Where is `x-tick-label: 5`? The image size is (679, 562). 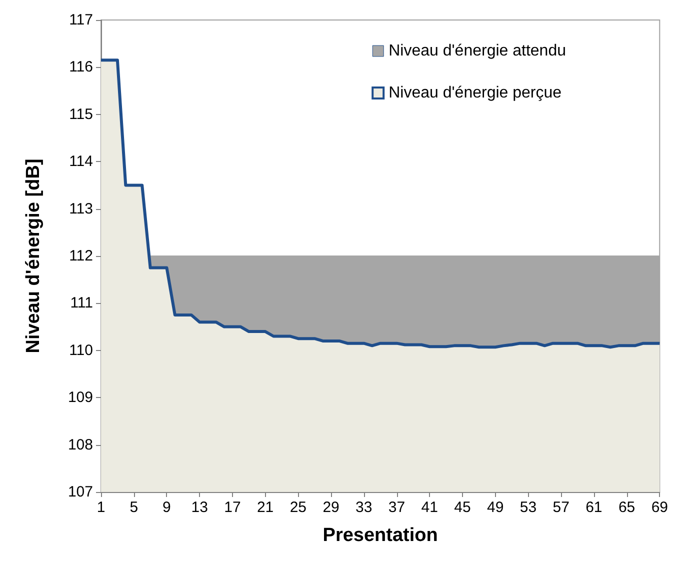
x-tick-label: 5 is located at coordinates (134, 507).